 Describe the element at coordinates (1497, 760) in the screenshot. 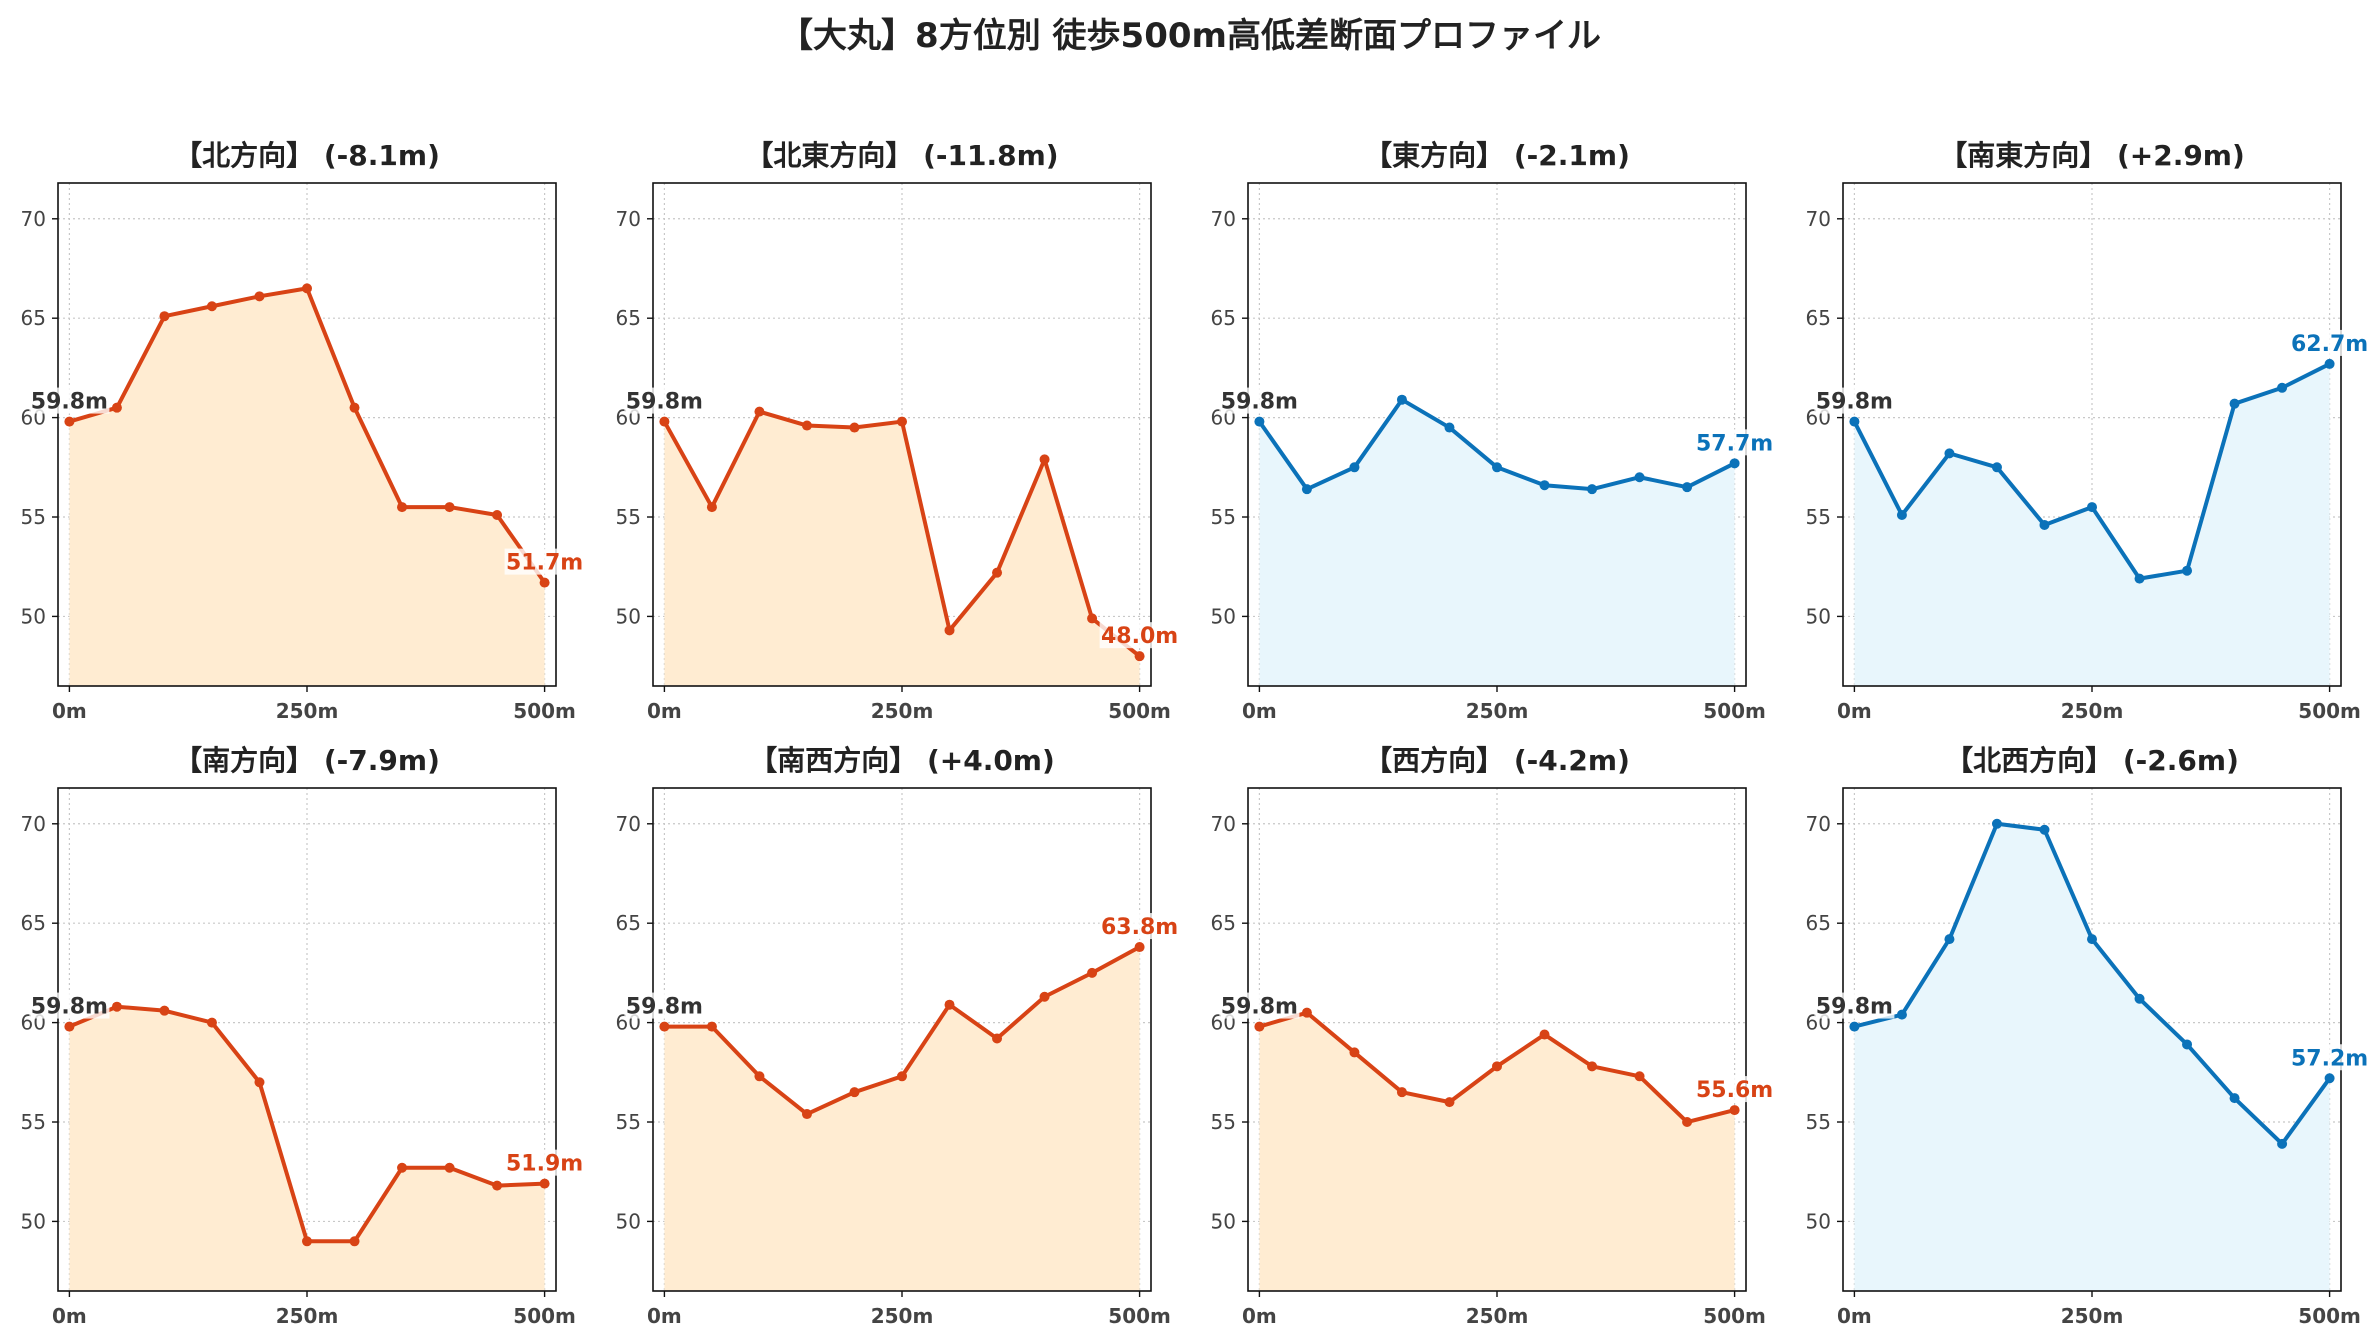

I see `chart-title: 【西方向】 (-4.2m)` at that location.